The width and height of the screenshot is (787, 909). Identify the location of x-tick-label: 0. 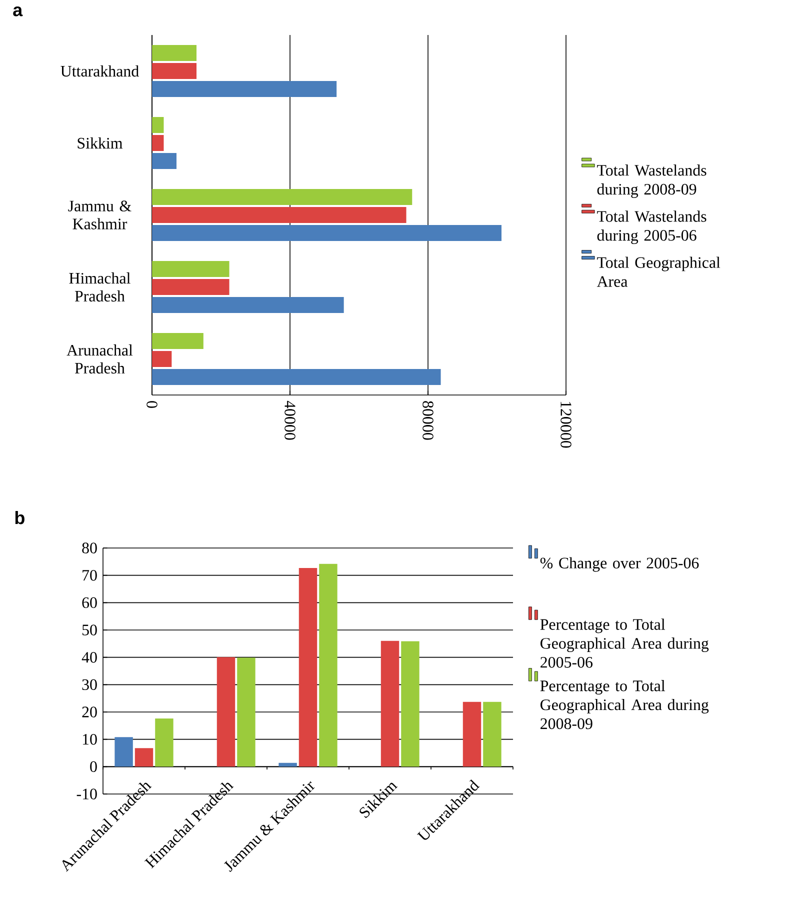
(152, 404).